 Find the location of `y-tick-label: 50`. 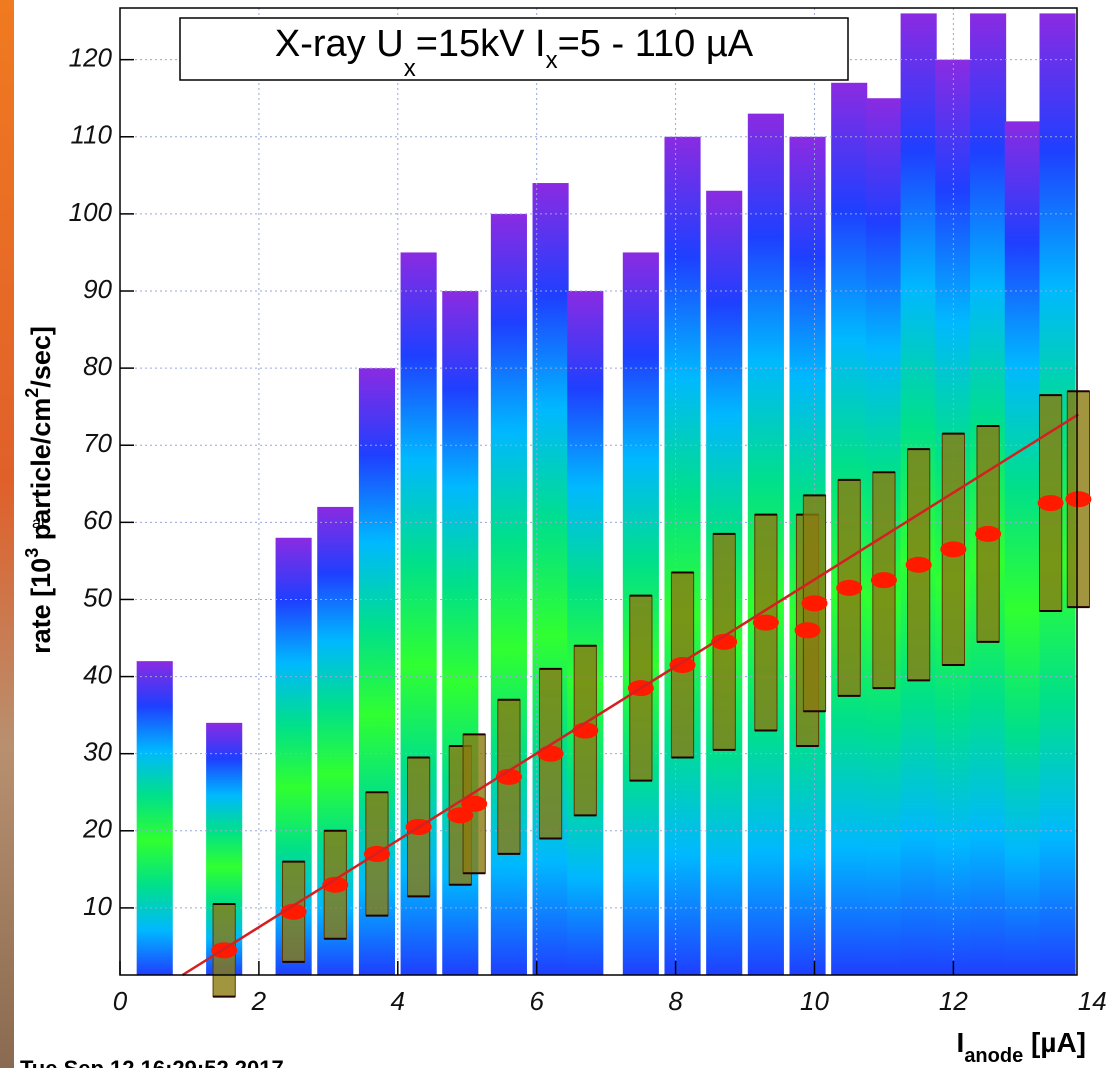

y-tick-label: 50 is located at coordinates (97, 597).